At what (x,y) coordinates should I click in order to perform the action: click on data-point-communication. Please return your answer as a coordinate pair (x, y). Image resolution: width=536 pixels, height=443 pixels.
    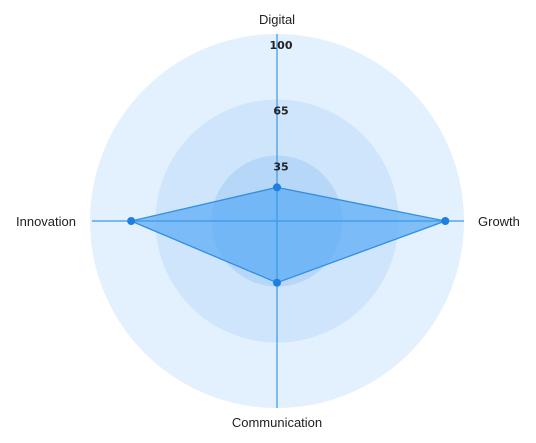
    Looking at the image, I should click on (277, 282).